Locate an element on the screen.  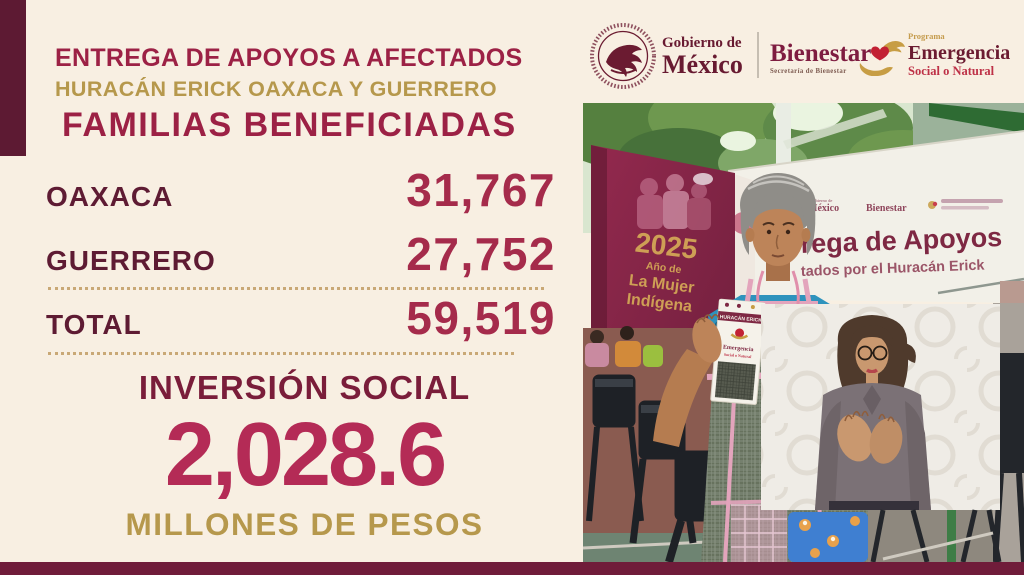
programa-emergencia-wordmark: Programa Emergencia Social o Natural is located at coordinates (959, 54).